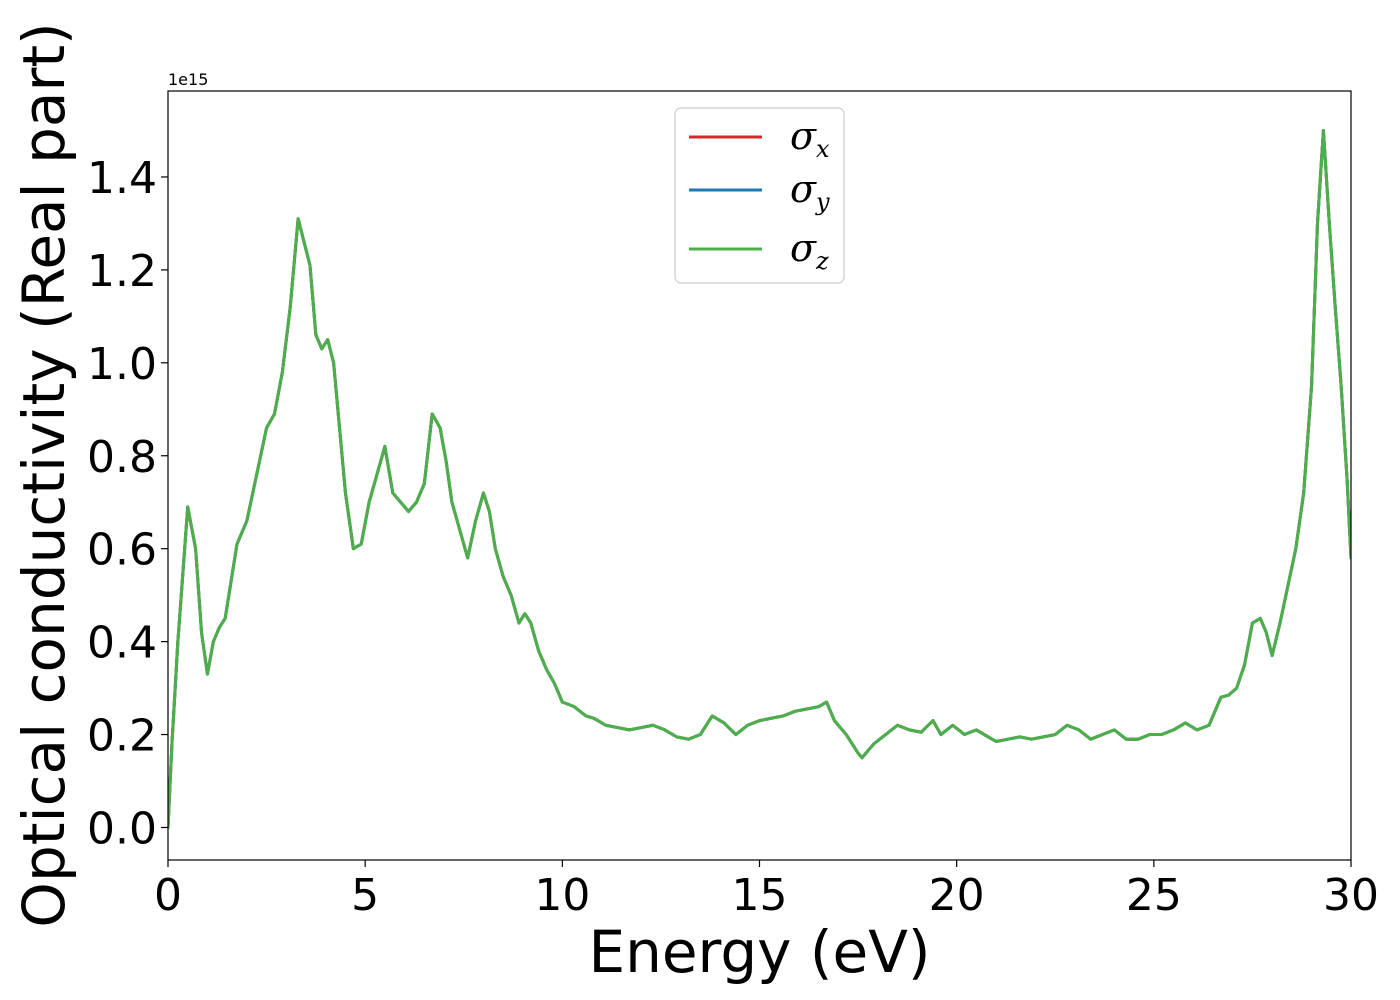 This screenshot has height=1000, width=1400. What do you see at coordinates (44, 474) in the screenshot?
I see `y-axis-title: Optical conductivity (Real part)` at bounding box center [44, 474].